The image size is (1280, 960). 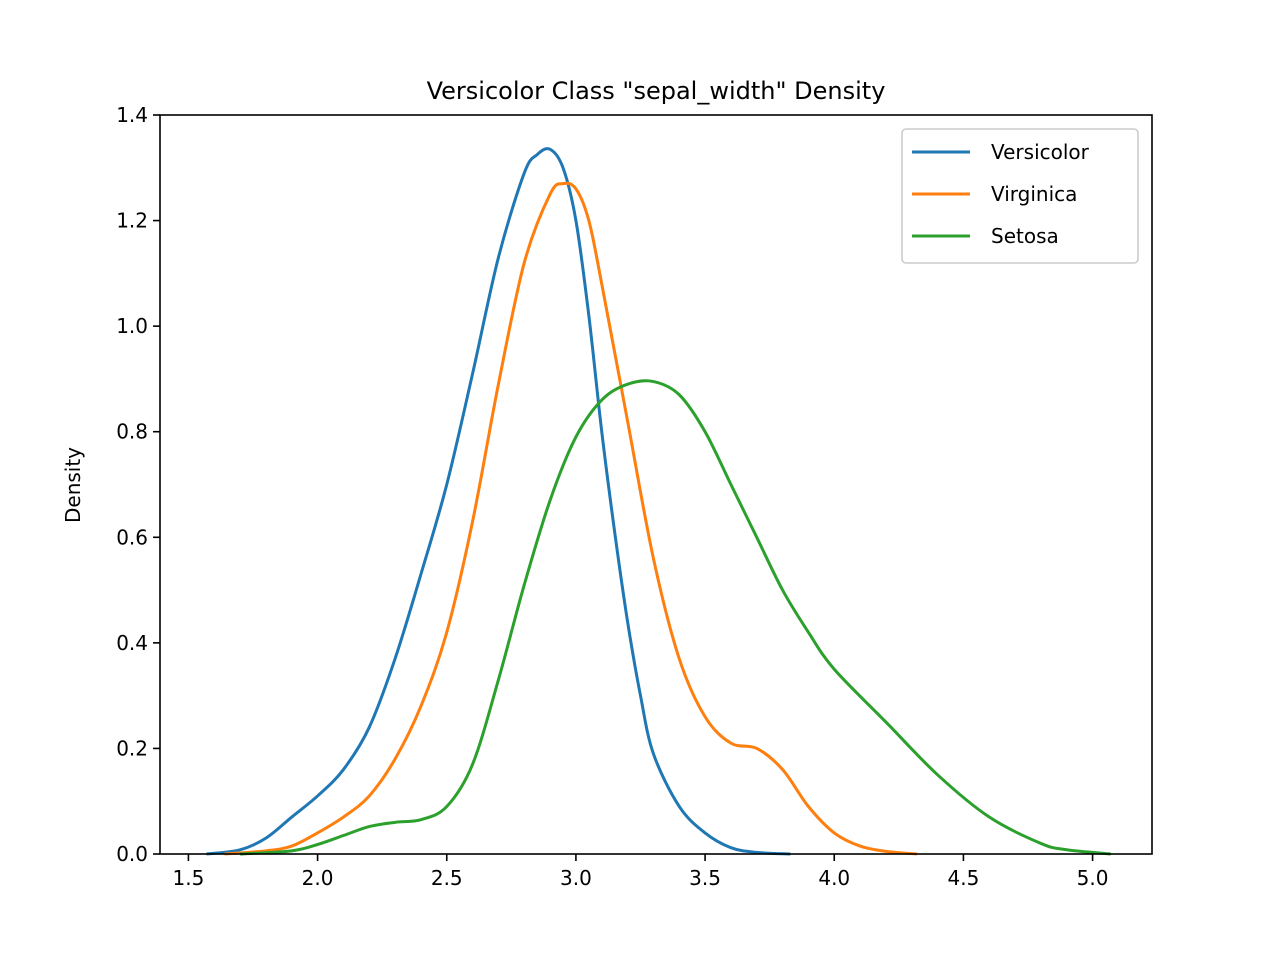 I want to click on y-tick-label: 0.4, so click(x=132, y=643).